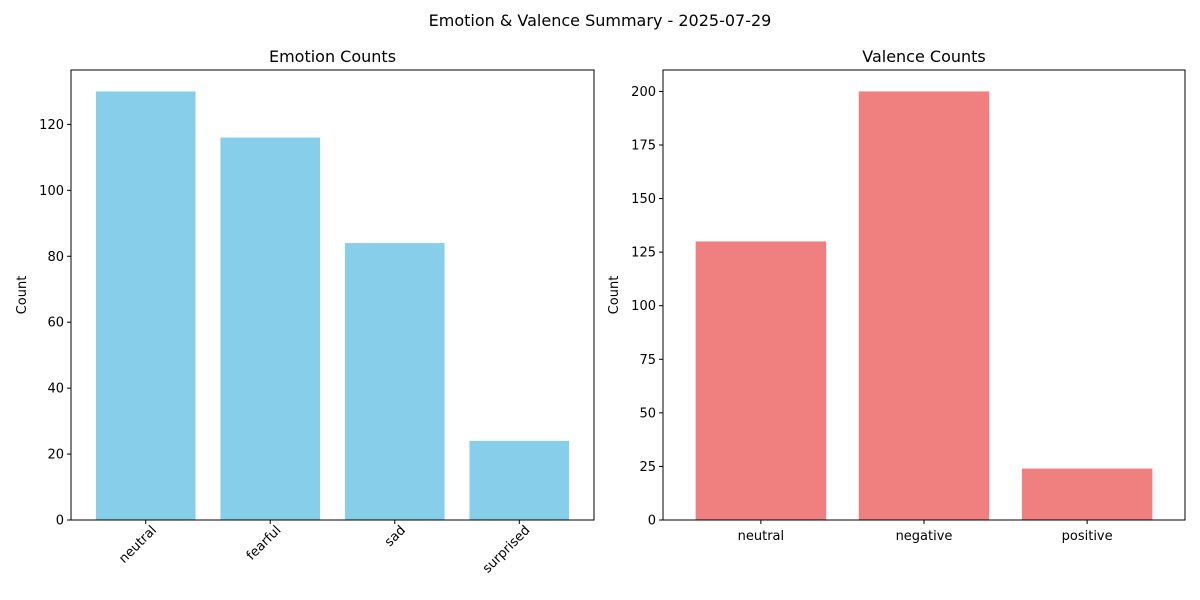  What do you see at coordinates (647, 467) in the screenshot?
I see `y-tick-label: 25` at bounding box center [647, 467].